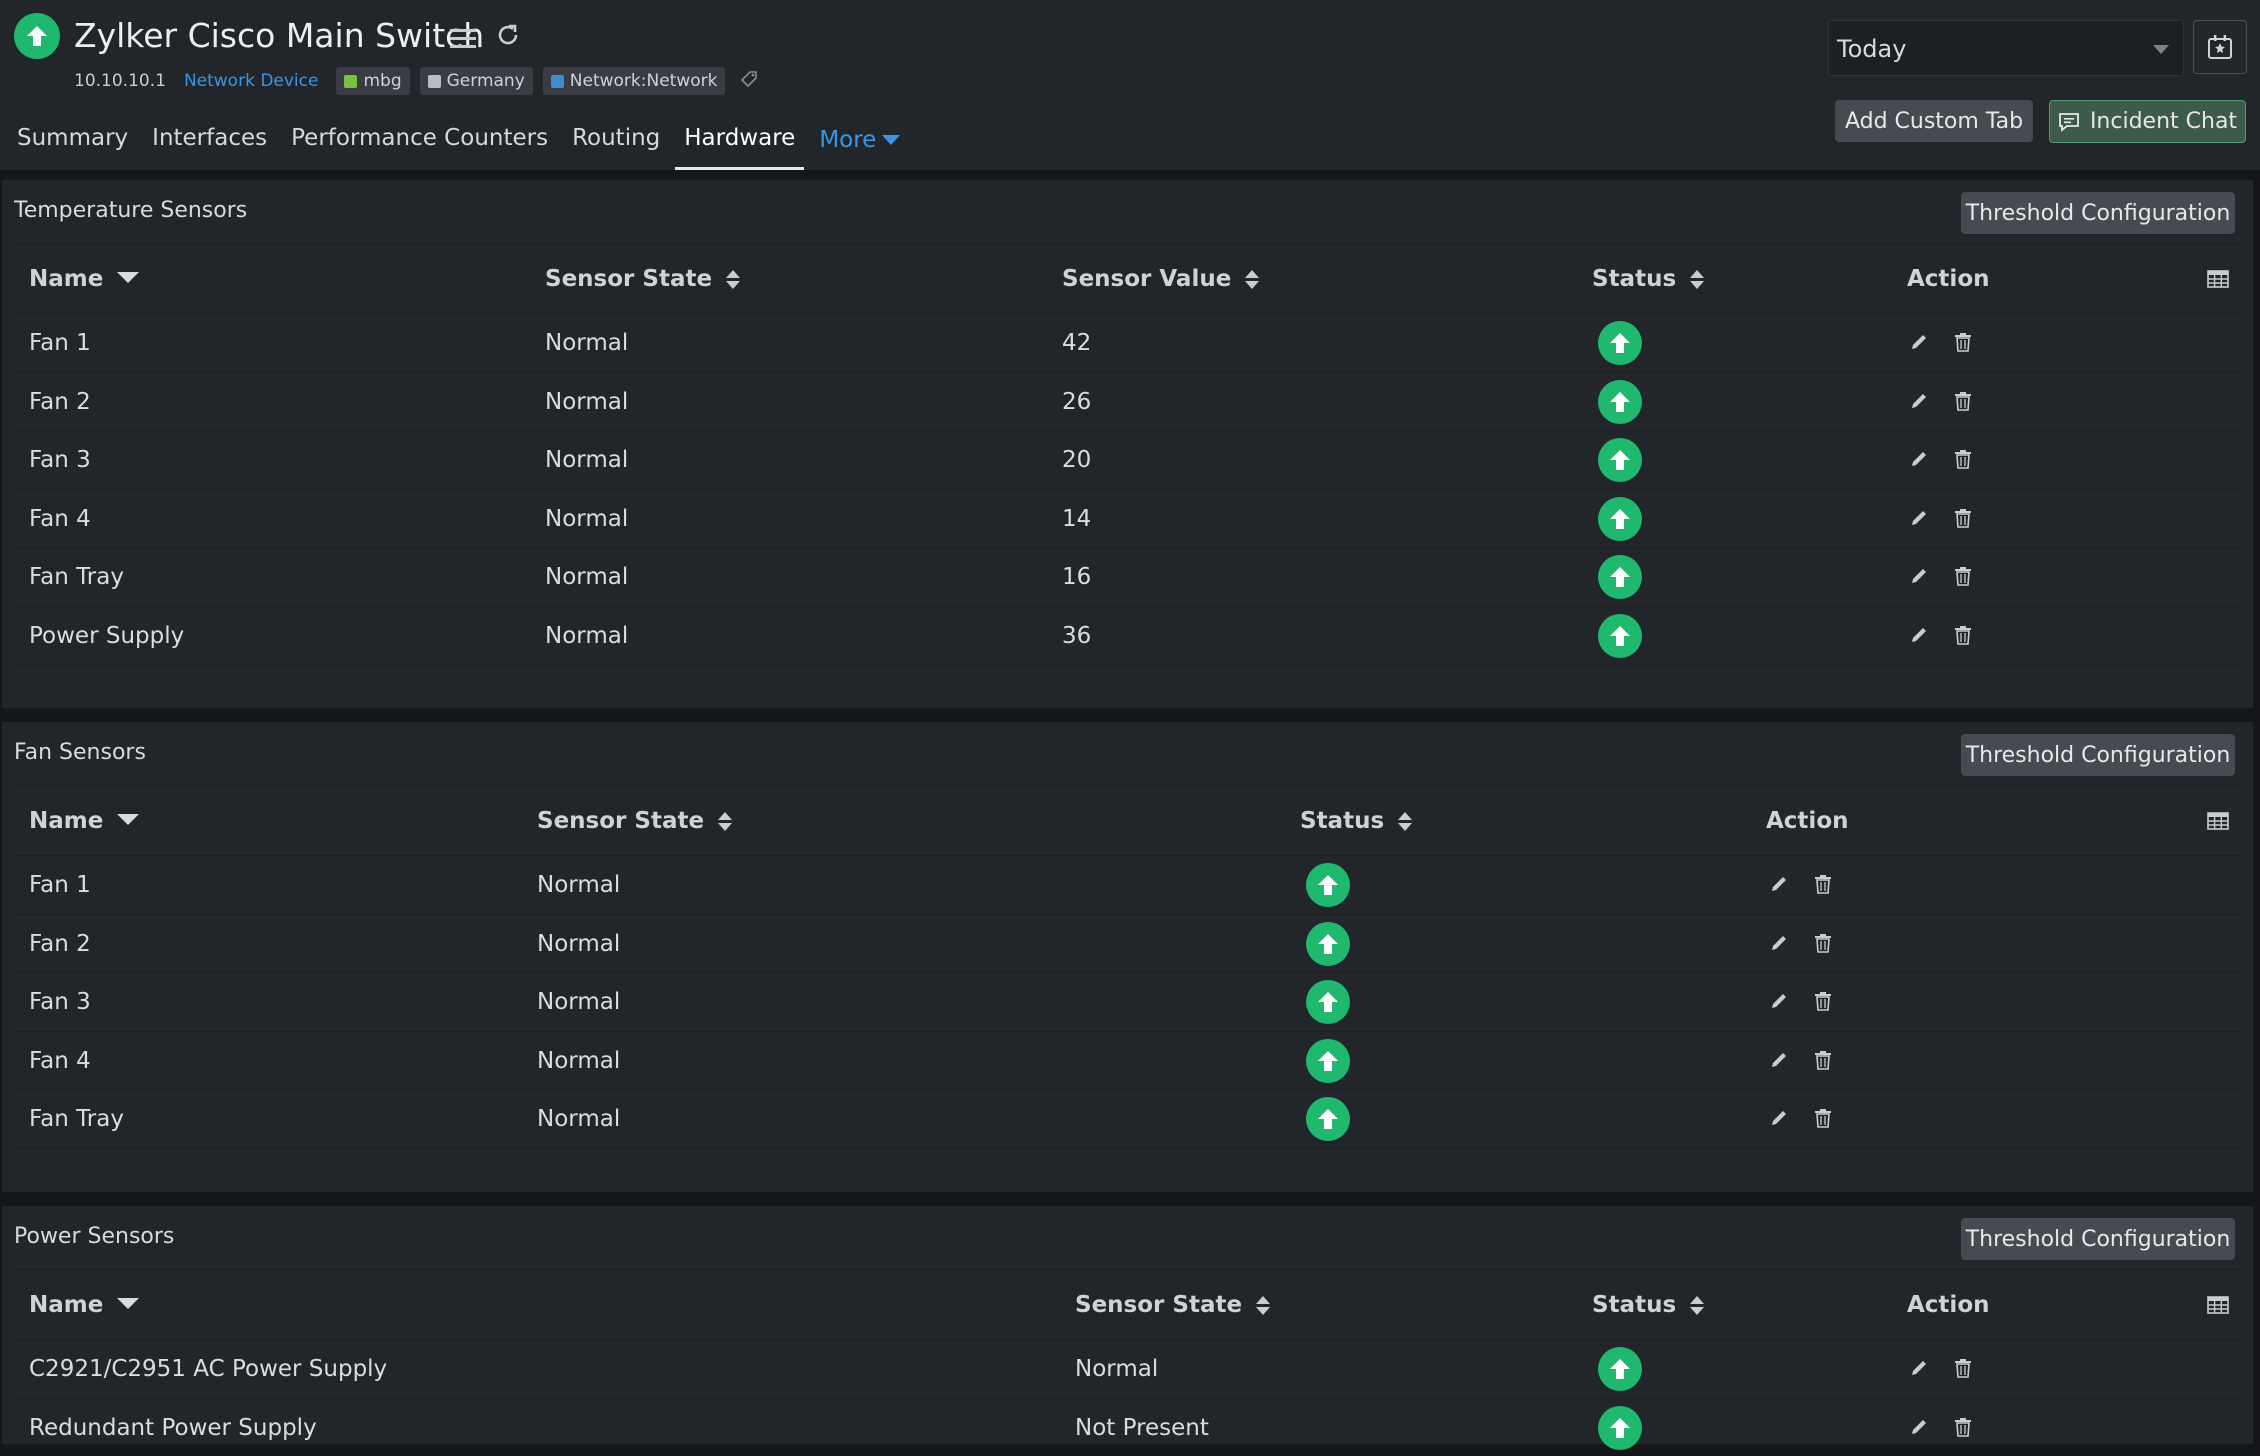 The image size is (2260, 1456). Describe the element at coordinates (210, 138) in the screenshot. I see `tab-interfaces: Interfaces` at that location.